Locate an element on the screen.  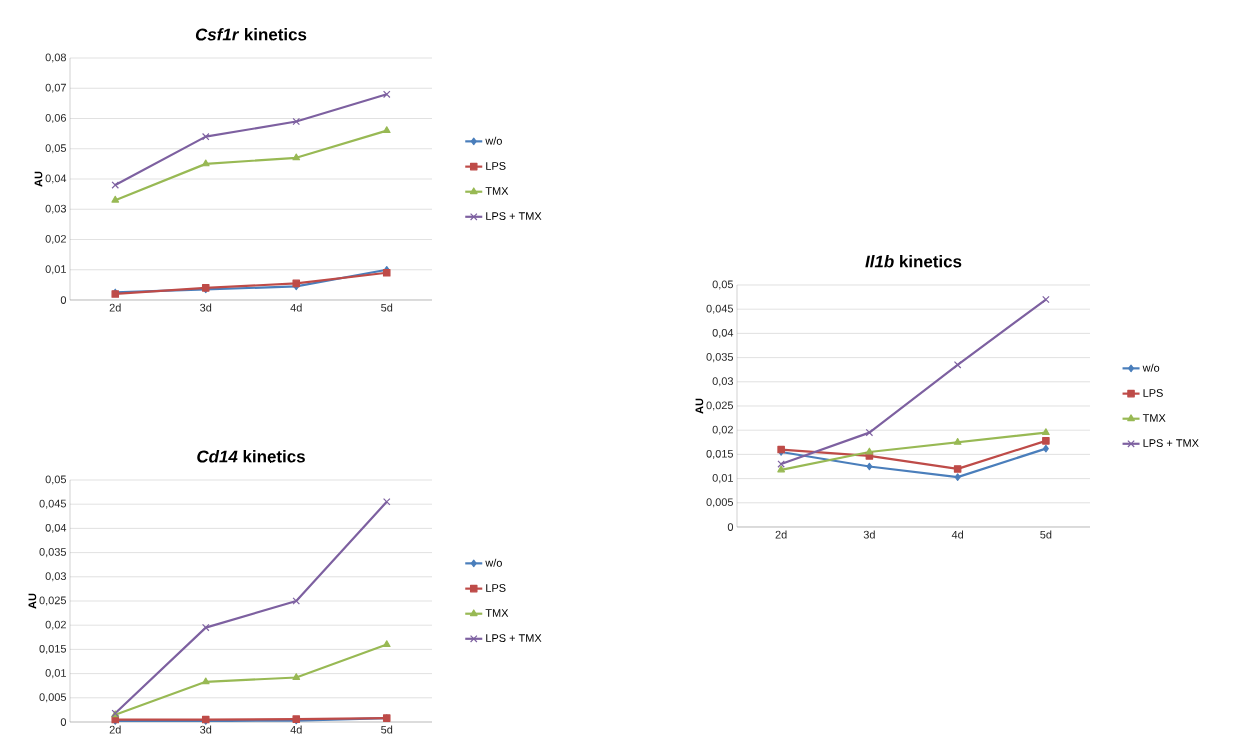
chart-title: Csf1r kinetics is located at coordinates (251, 34).